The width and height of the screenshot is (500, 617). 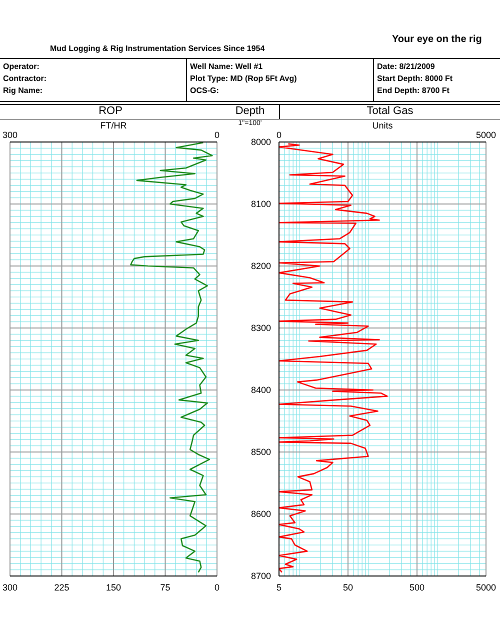 I want to click on x-tick-label: 500, so click(x=417, y=587).